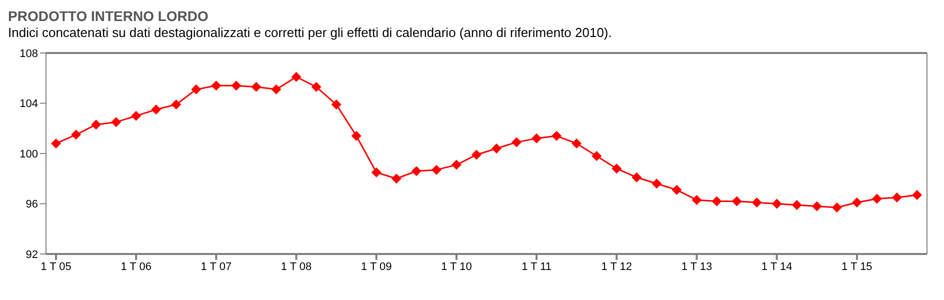 This screenshot has width=944, height=300. Describe the element at coordinates (29, 54) in the screenshot. I see `y-tick-label: 108` at that location.